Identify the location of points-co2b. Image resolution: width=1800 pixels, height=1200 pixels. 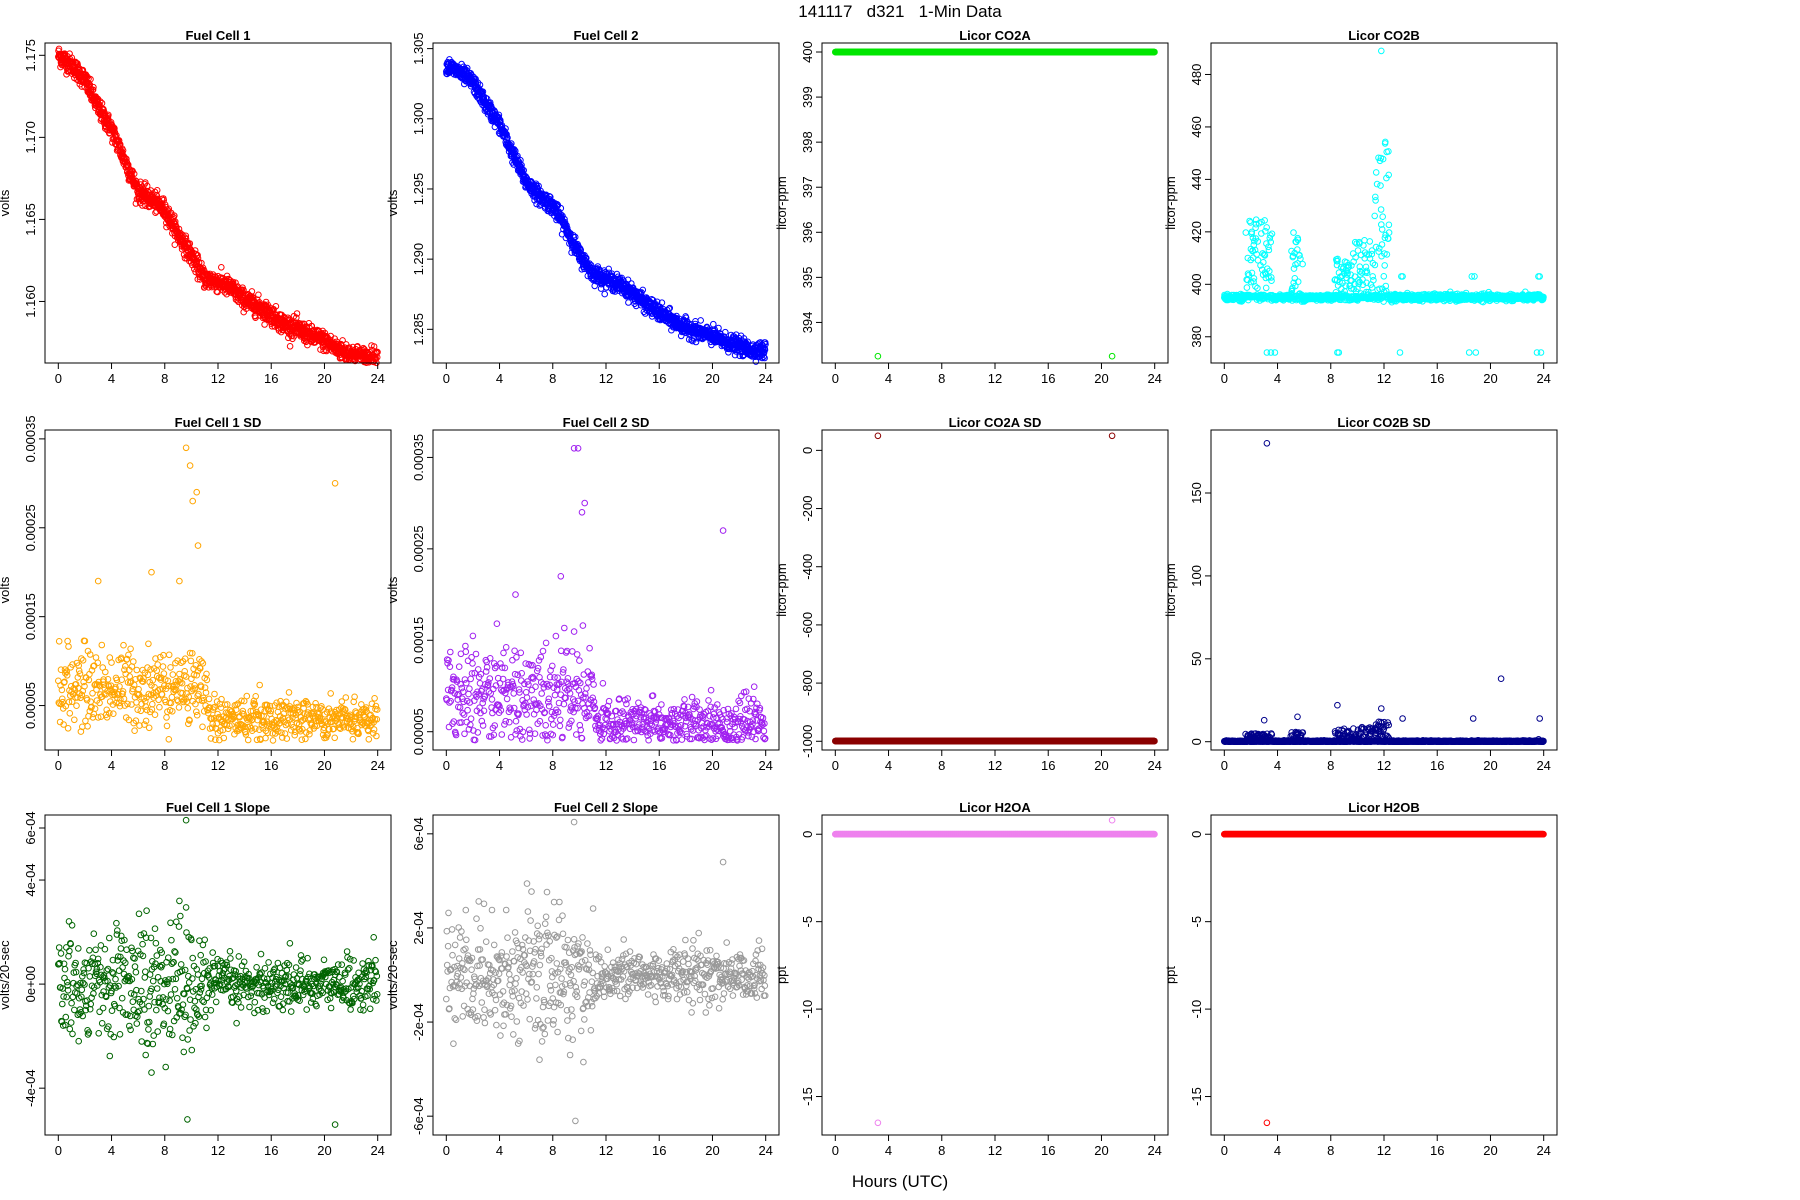
(1384, 201).